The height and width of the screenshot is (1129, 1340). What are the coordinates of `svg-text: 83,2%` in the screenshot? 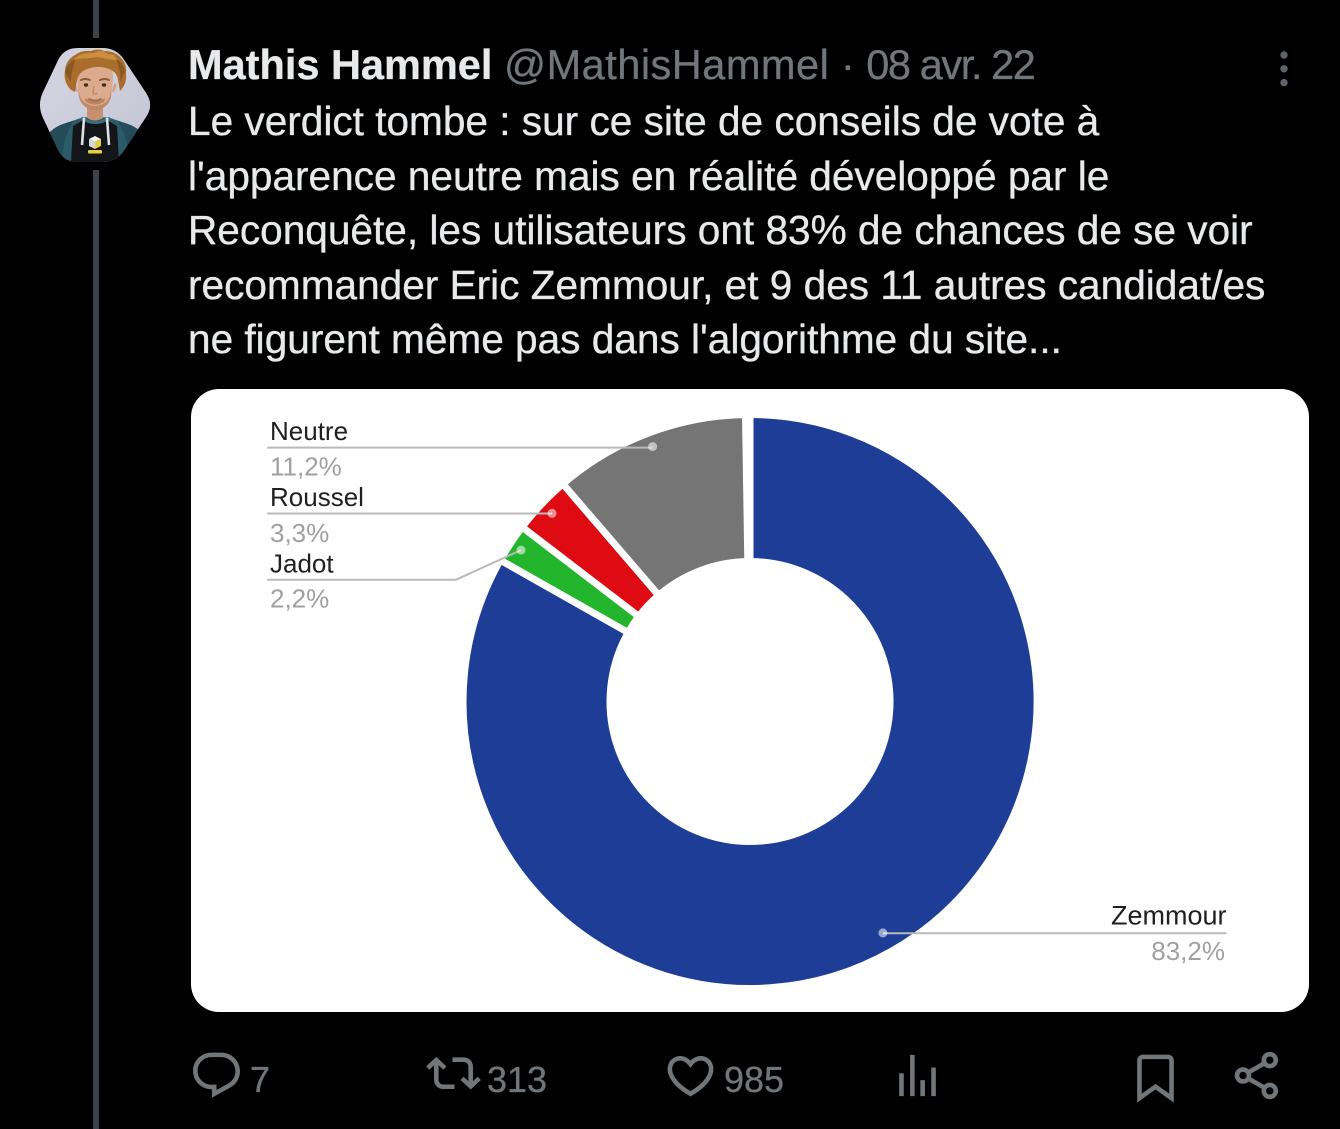 It's located at (1188, 951).